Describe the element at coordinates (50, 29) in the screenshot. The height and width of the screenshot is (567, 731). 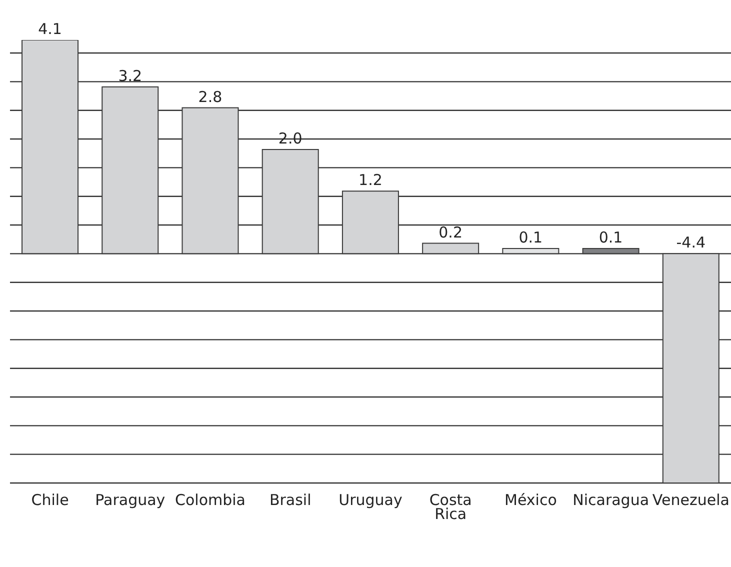
I see `data-label: 4.1` at that location.